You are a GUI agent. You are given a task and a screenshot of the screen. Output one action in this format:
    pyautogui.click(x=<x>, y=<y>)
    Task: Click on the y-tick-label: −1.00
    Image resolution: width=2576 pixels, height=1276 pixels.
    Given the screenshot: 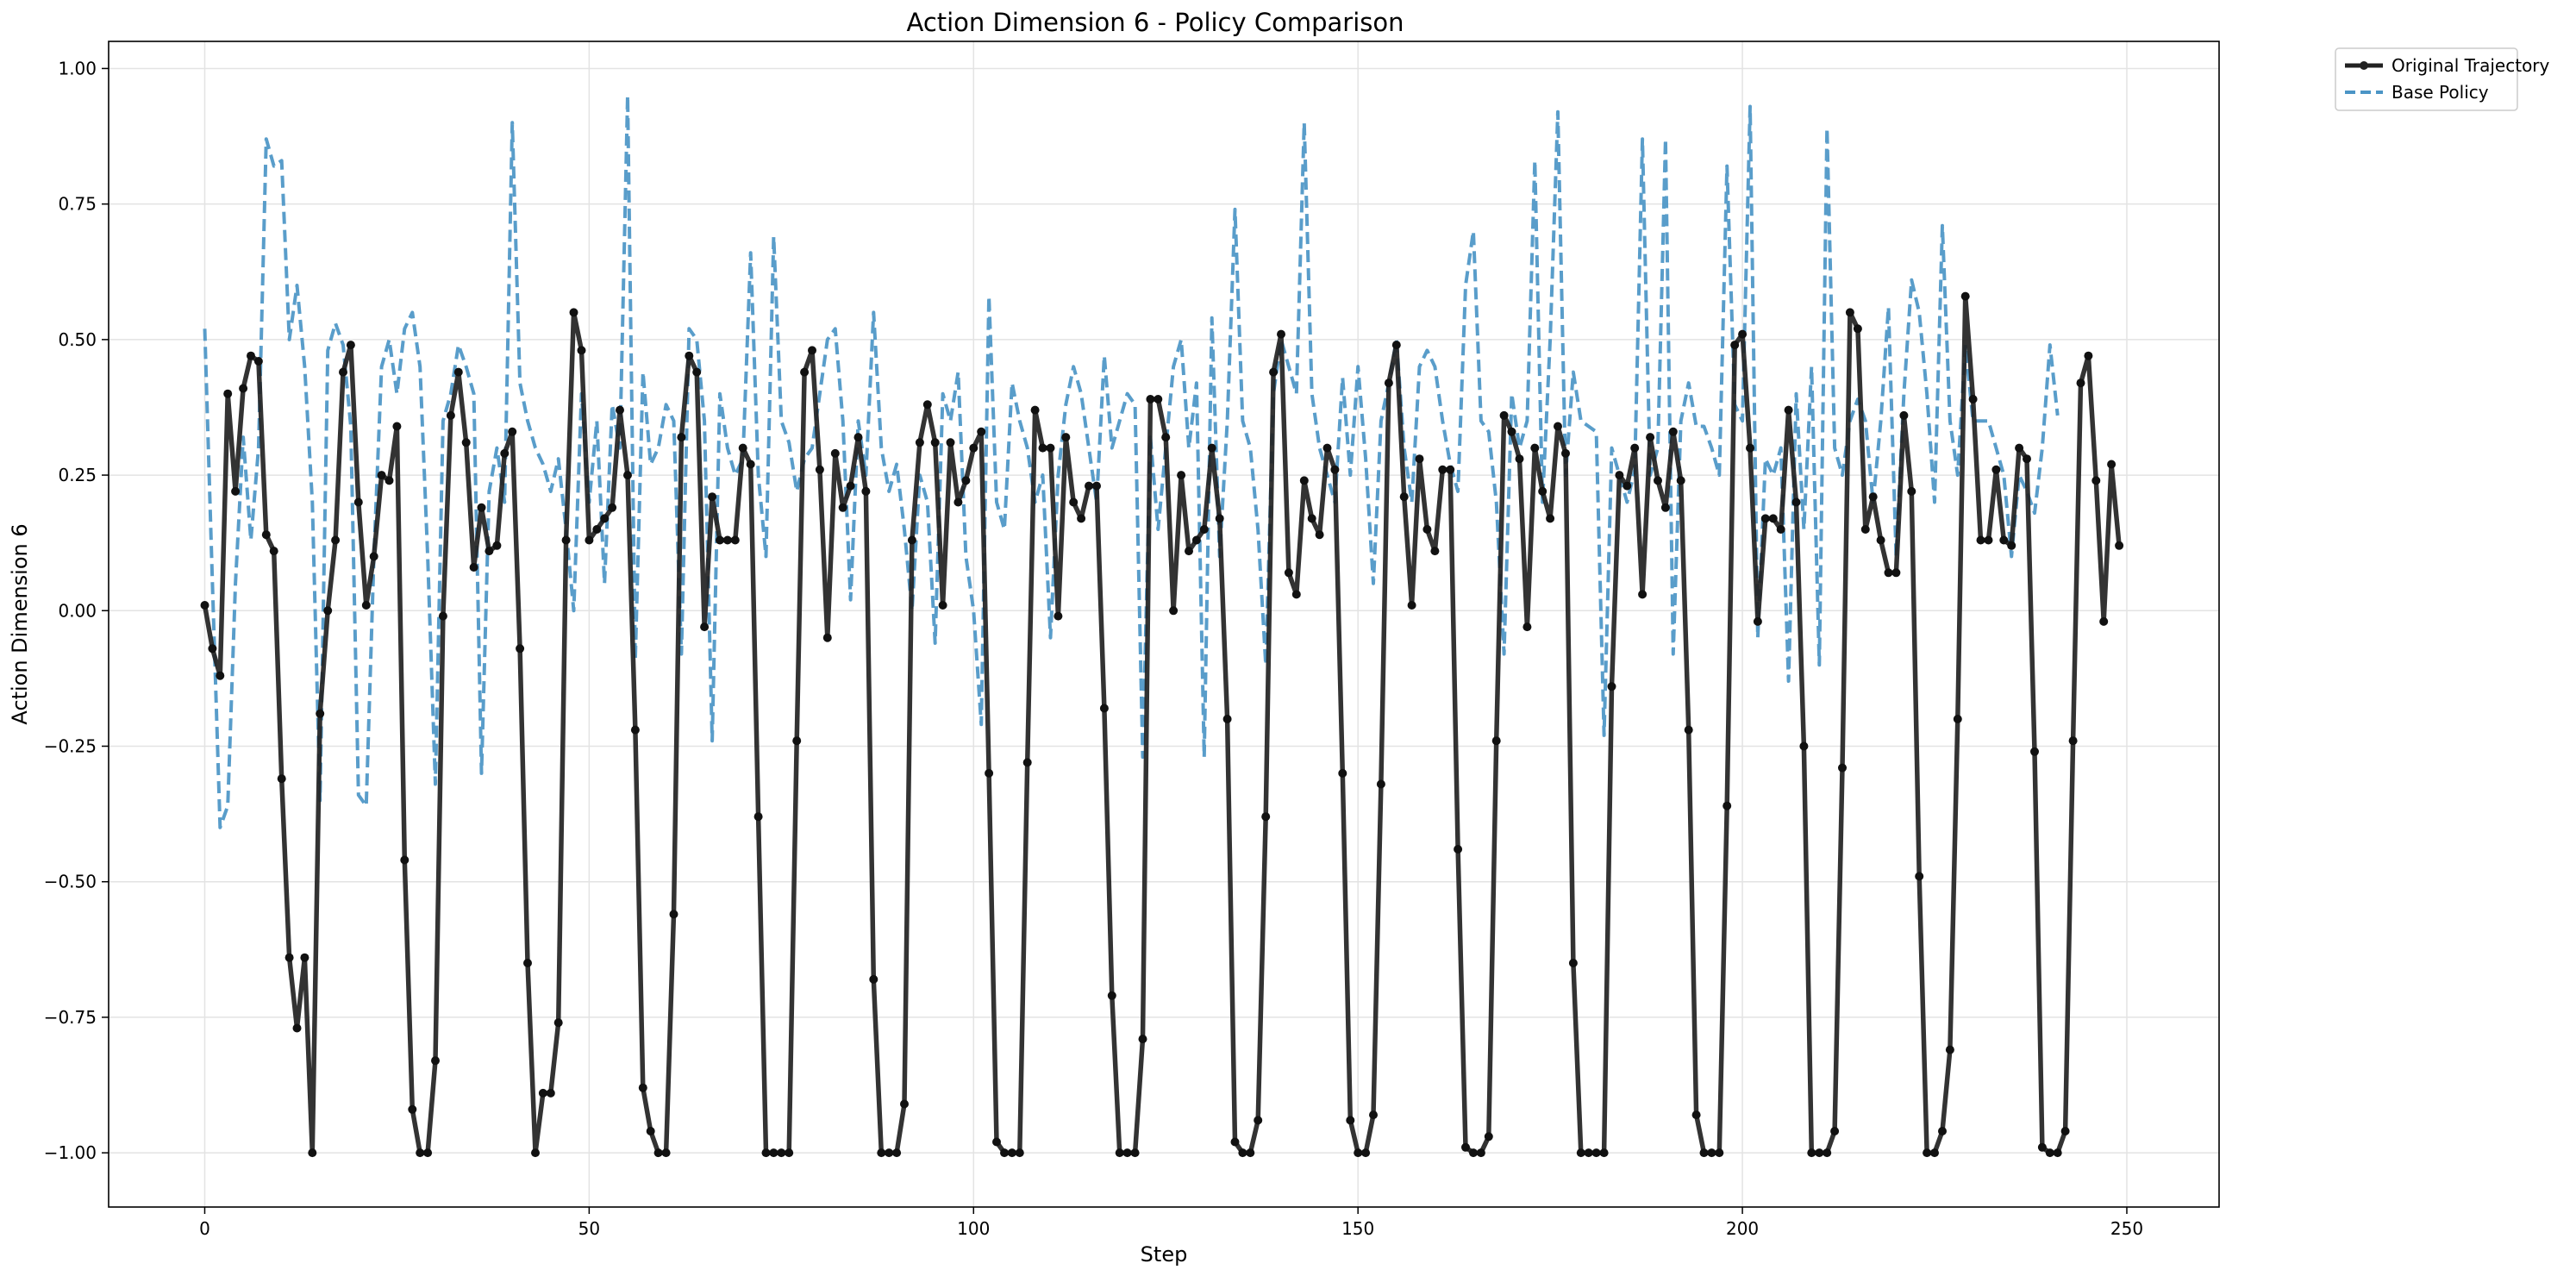 What is the action you would take?
    pyautogui.click(x=70, y=1152)
    